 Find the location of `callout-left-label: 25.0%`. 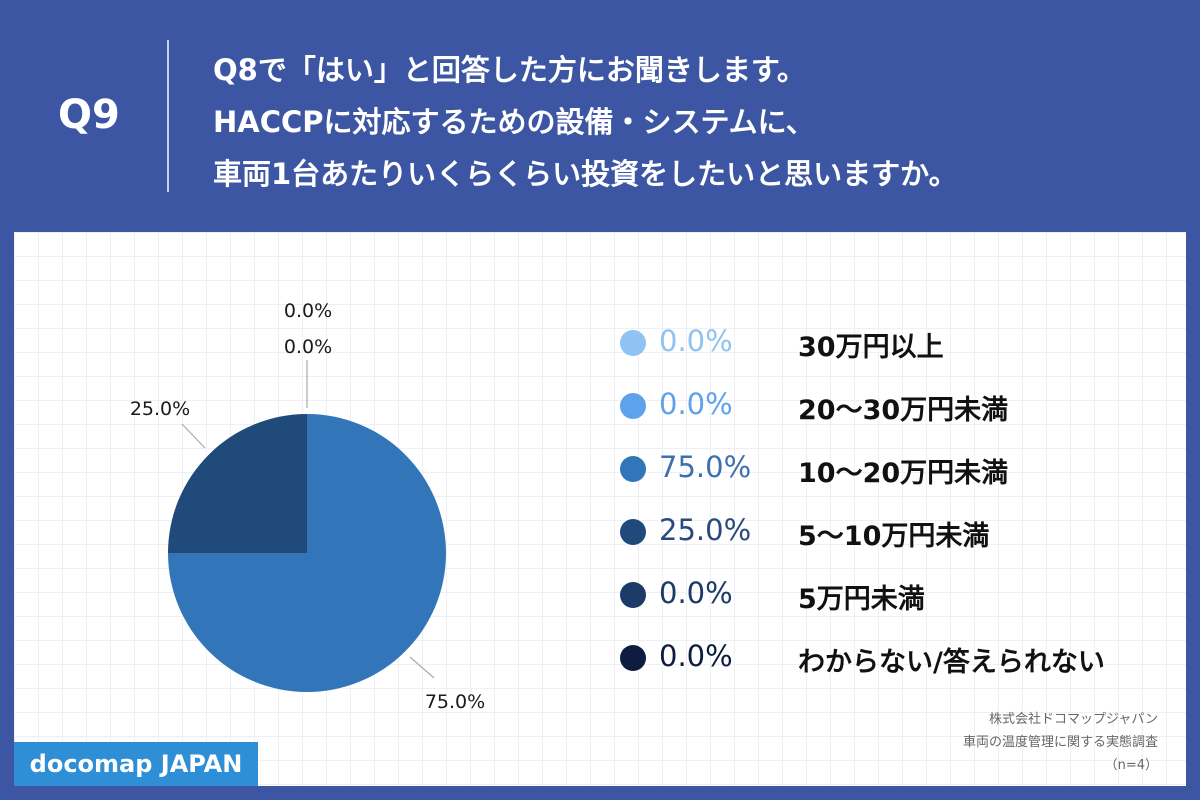

callout-left-label: 25.0% is located at coordinates (160, 409).